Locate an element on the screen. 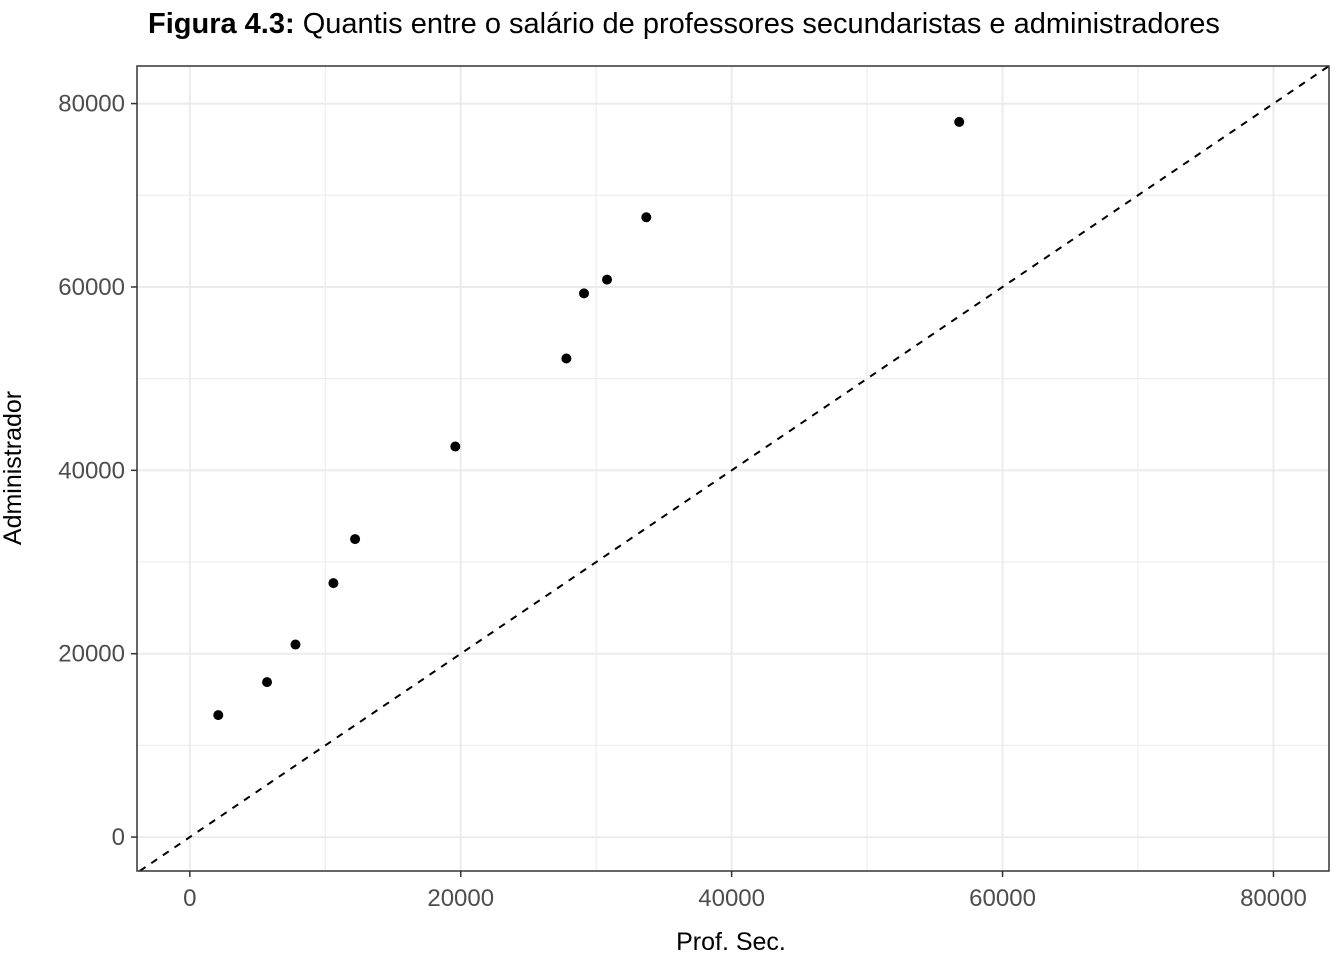 This screenshot has width=1344, height=960. y-axis-ticks: 0 20000 40000 60000 80000 is located at coordinates (97, 471).